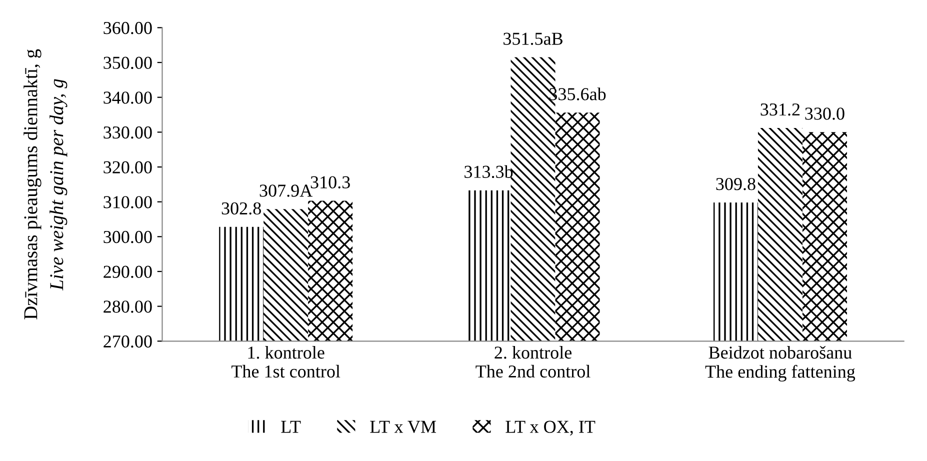  What do you see at coordinates (128, 341) in the screenshot?
I see `y-tick-label: 270.00` at bounding box center [128, 341].